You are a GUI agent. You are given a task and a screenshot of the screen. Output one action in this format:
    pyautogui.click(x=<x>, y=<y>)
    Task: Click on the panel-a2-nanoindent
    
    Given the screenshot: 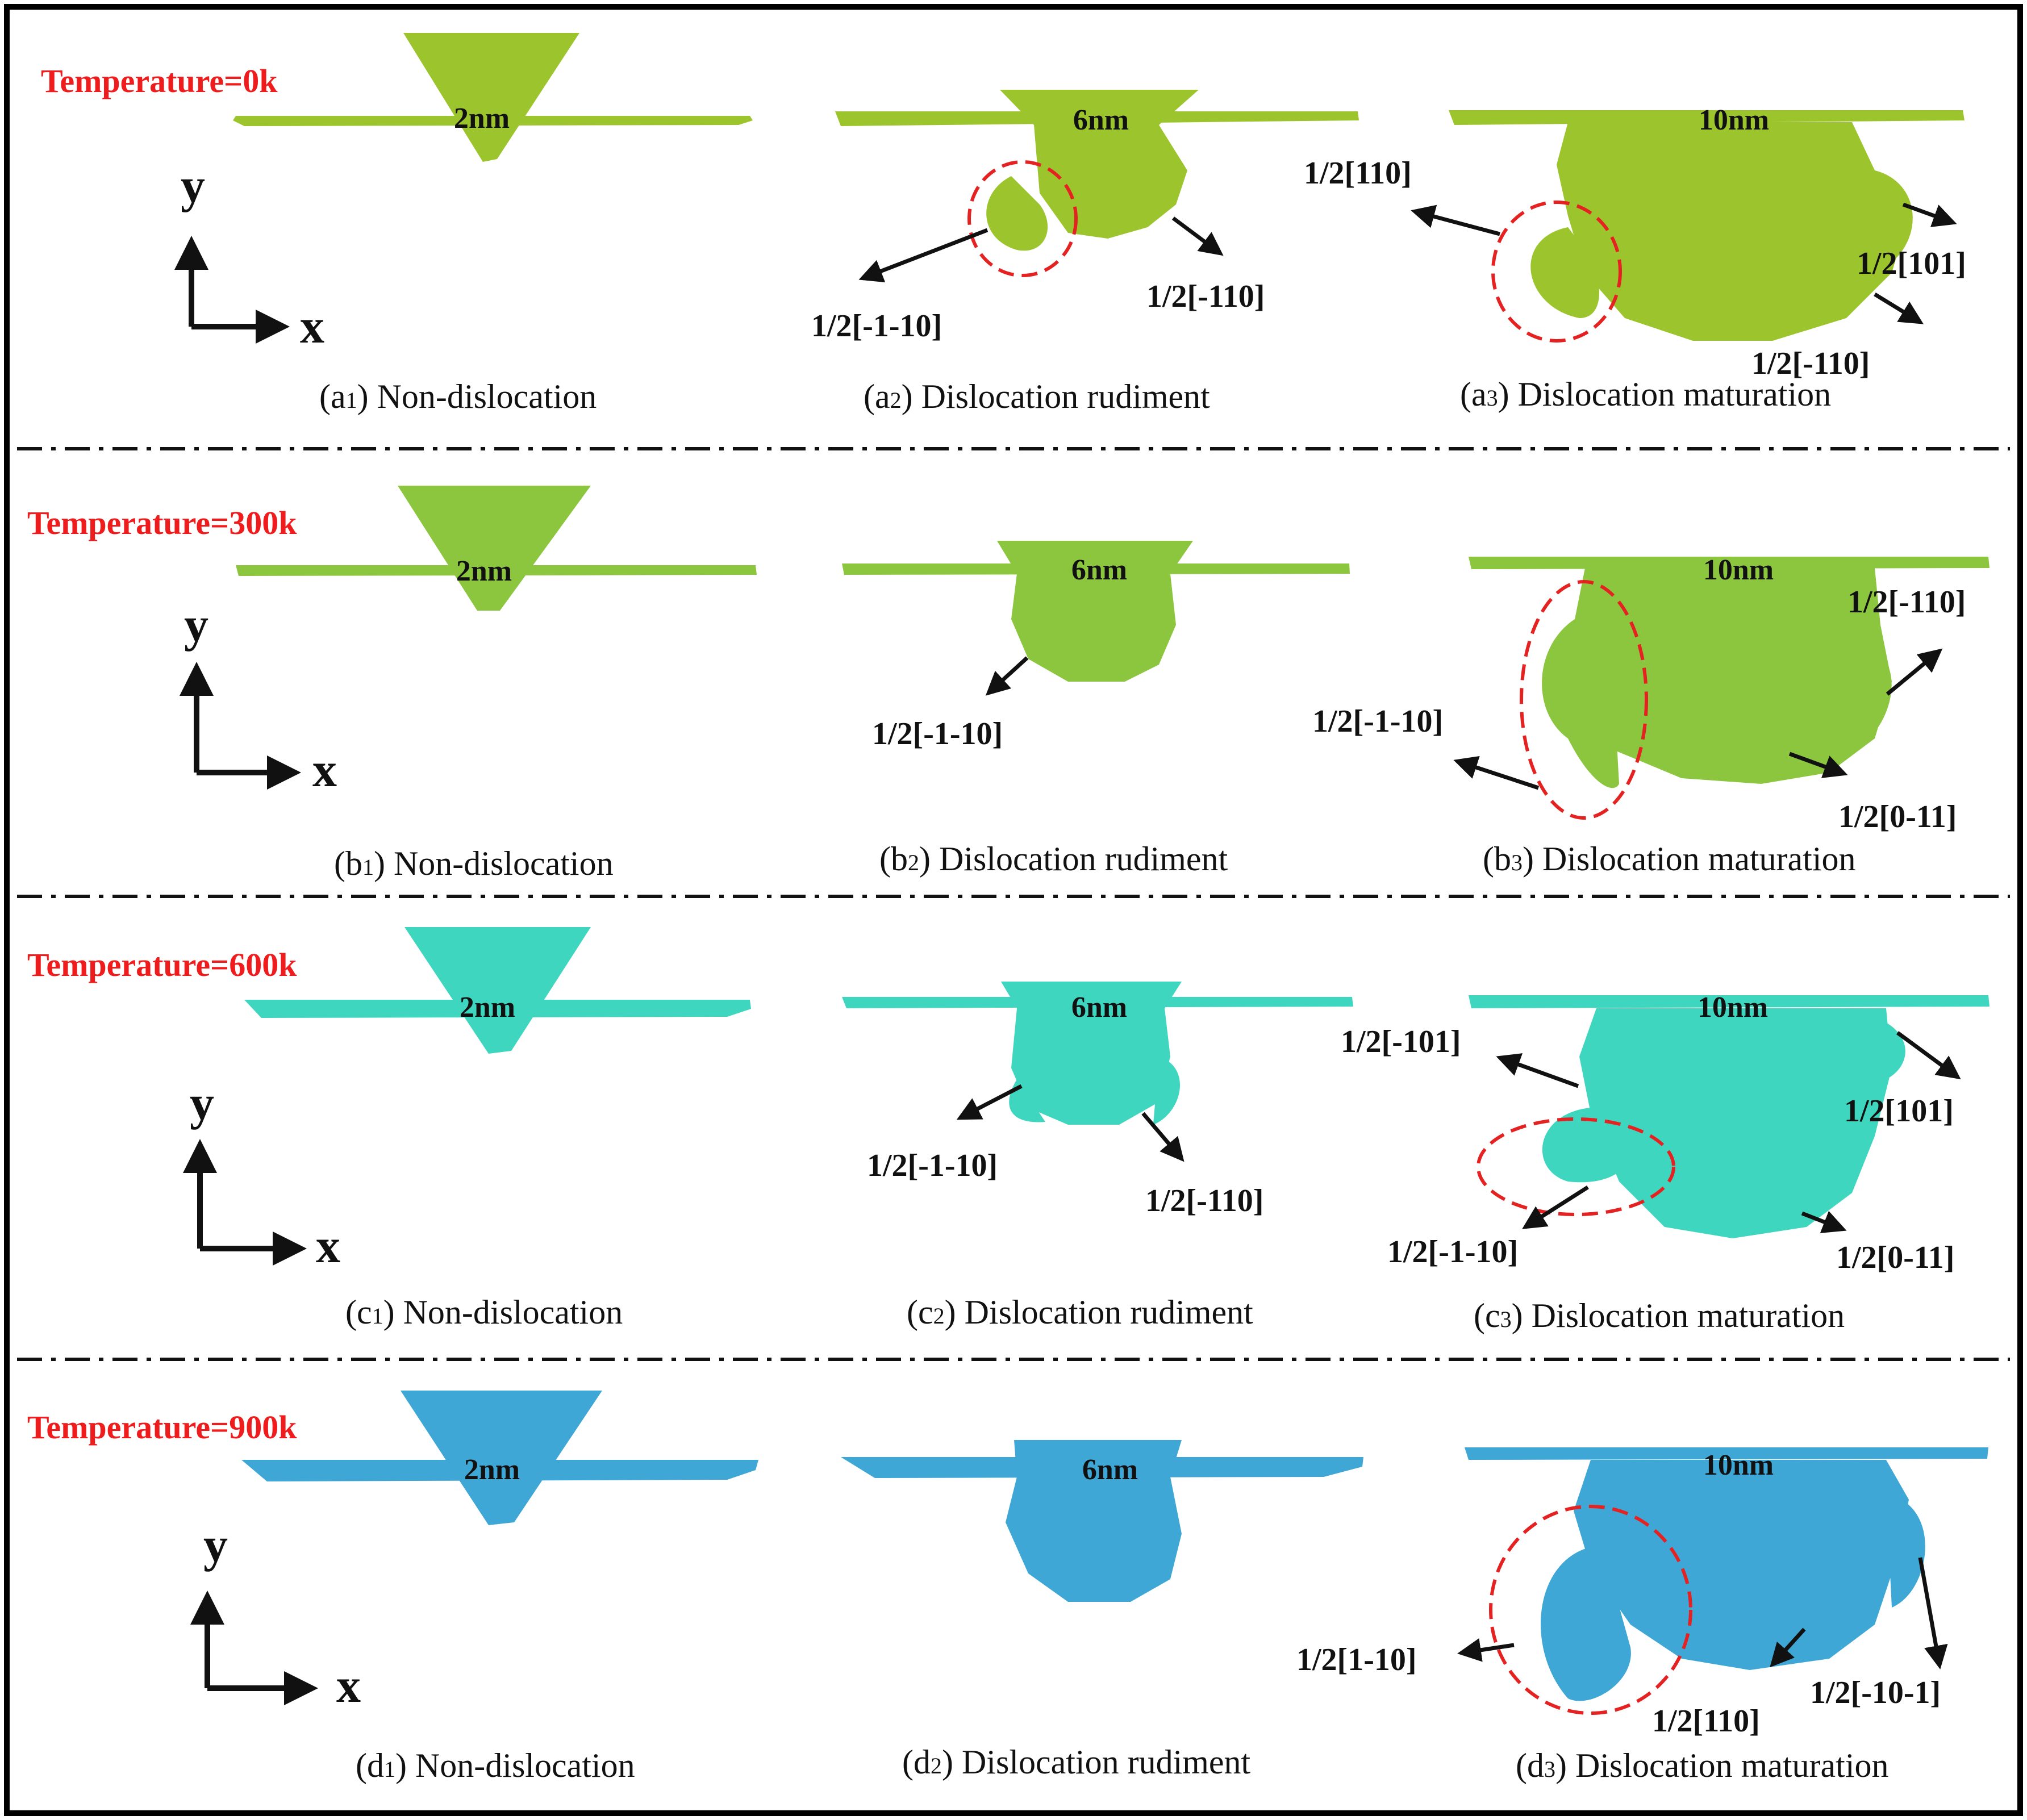 What is the action you would take?
    pyautogui.click(x=1097, y=171)
    